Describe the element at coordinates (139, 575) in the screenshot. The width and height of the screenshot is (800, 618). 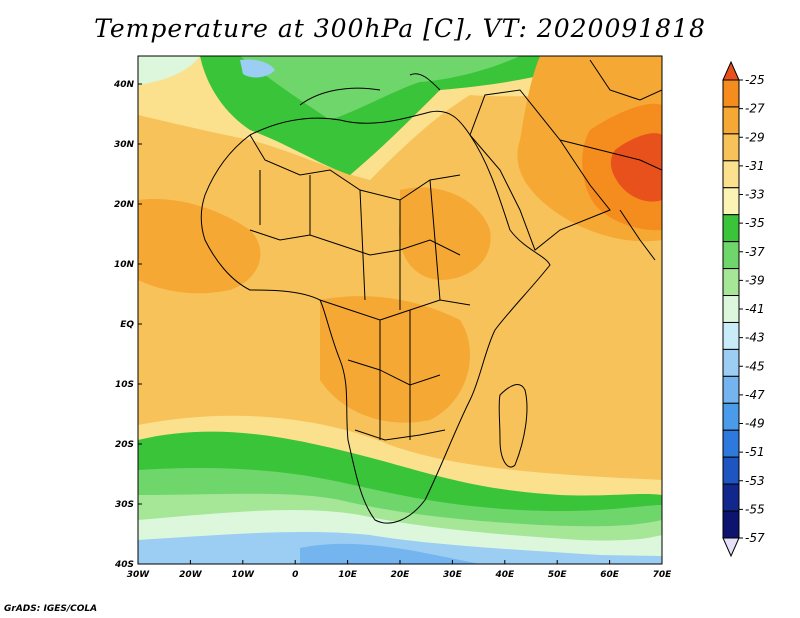
I see `lon-tick-label: 30W` at that location.